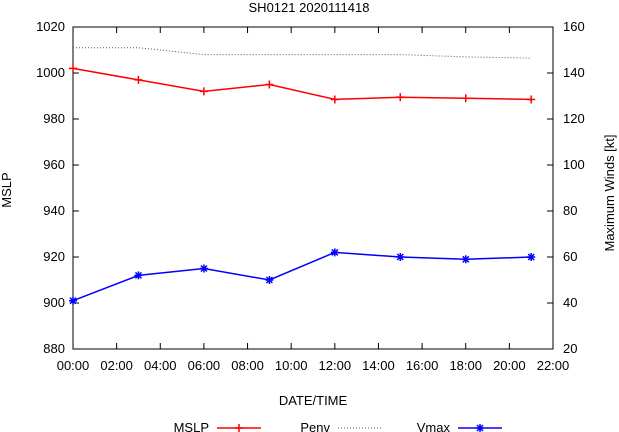 This screenshot has width=619, height=432. I want to click on x-tick-label: 10:00, so click(291, 365).